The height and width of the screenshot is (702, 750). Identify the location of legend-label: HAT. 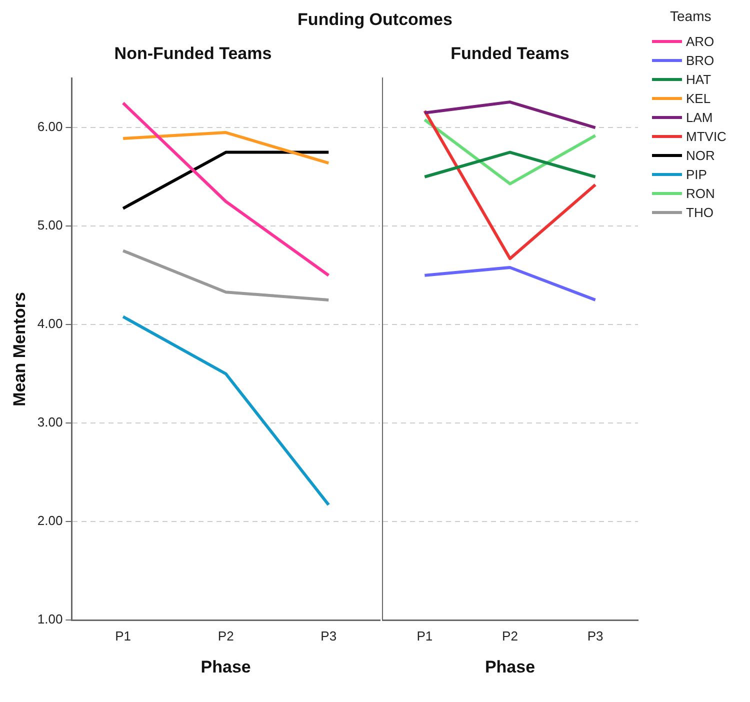
(699, 79).